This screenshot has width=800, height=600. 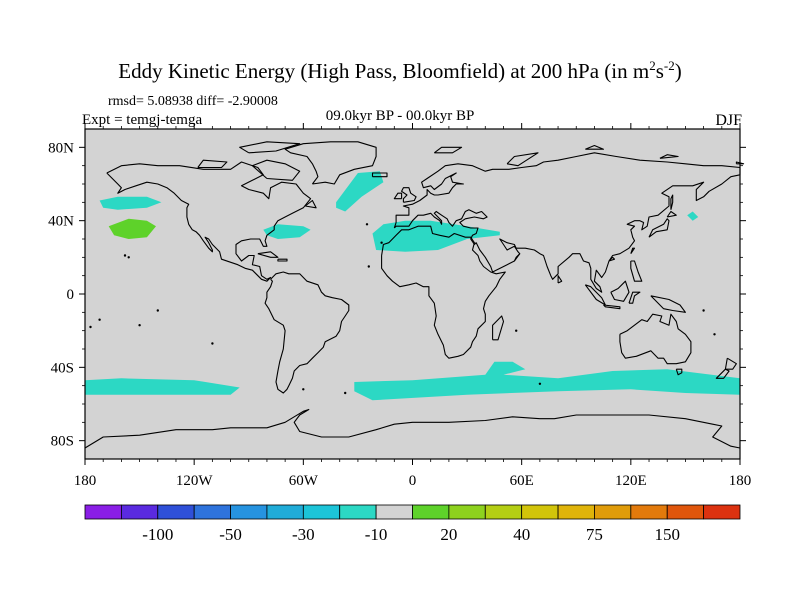 What do you see at coordinates (209, 221) in the screenshot?
I see `coast-north-america` at bounding box center [209, 221].